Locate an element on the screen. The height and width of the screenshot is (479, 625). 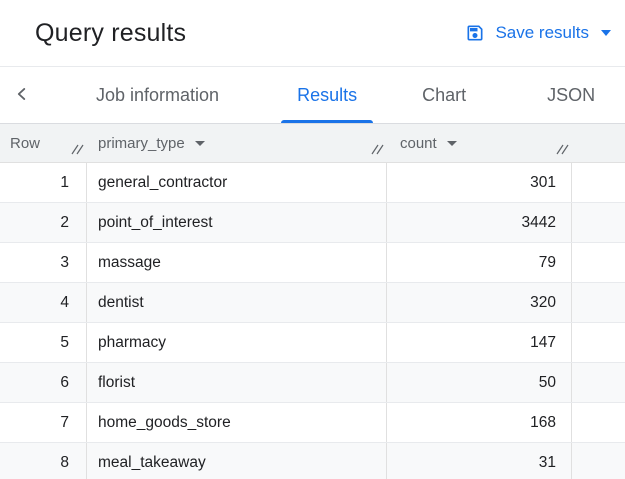
column-header-row: Row is located at coordinates (43, 143).